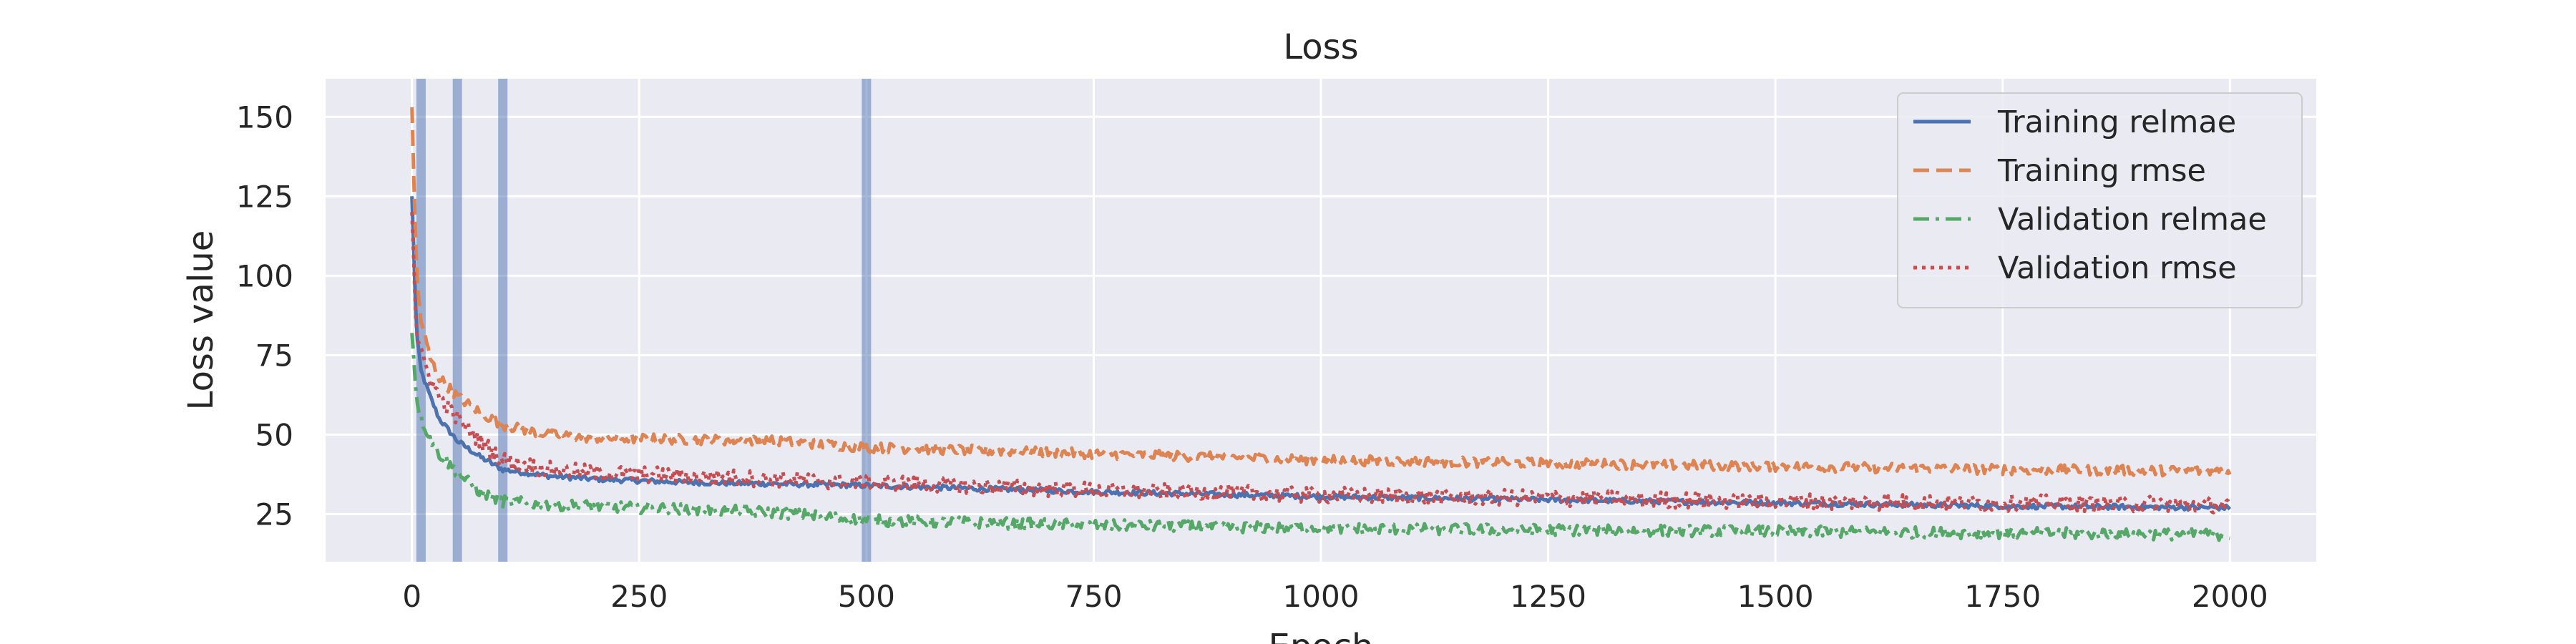  I want to click on y-tick-label: 25, so click(274, 514).